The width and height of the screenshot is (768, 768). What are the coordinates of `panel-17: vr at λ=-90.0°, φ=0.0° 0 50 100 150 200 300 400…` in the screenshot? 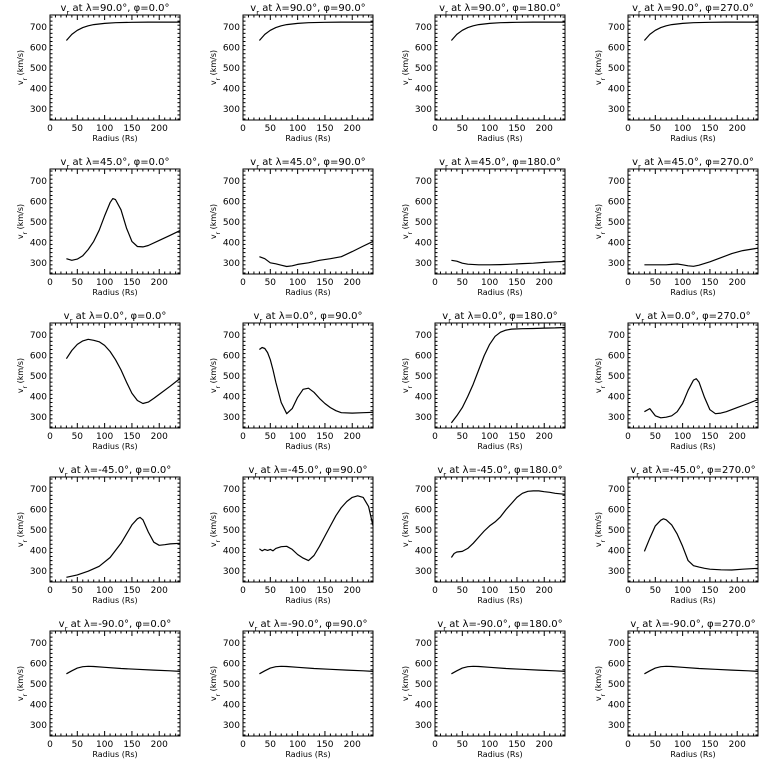 It's located at (98, 689).